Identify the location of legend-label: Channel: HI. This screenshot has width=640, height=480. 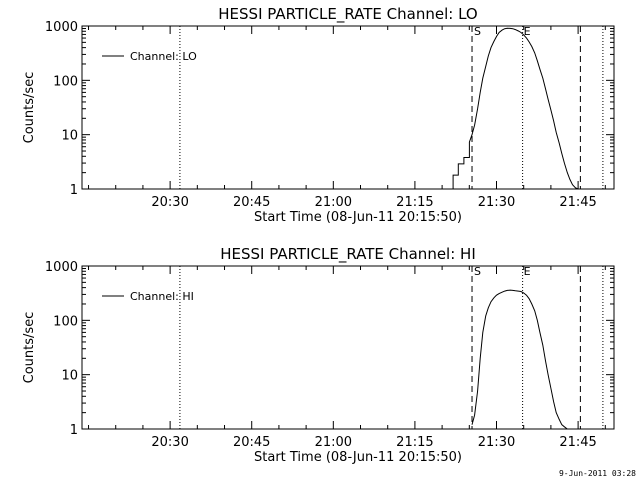
(162, 296).